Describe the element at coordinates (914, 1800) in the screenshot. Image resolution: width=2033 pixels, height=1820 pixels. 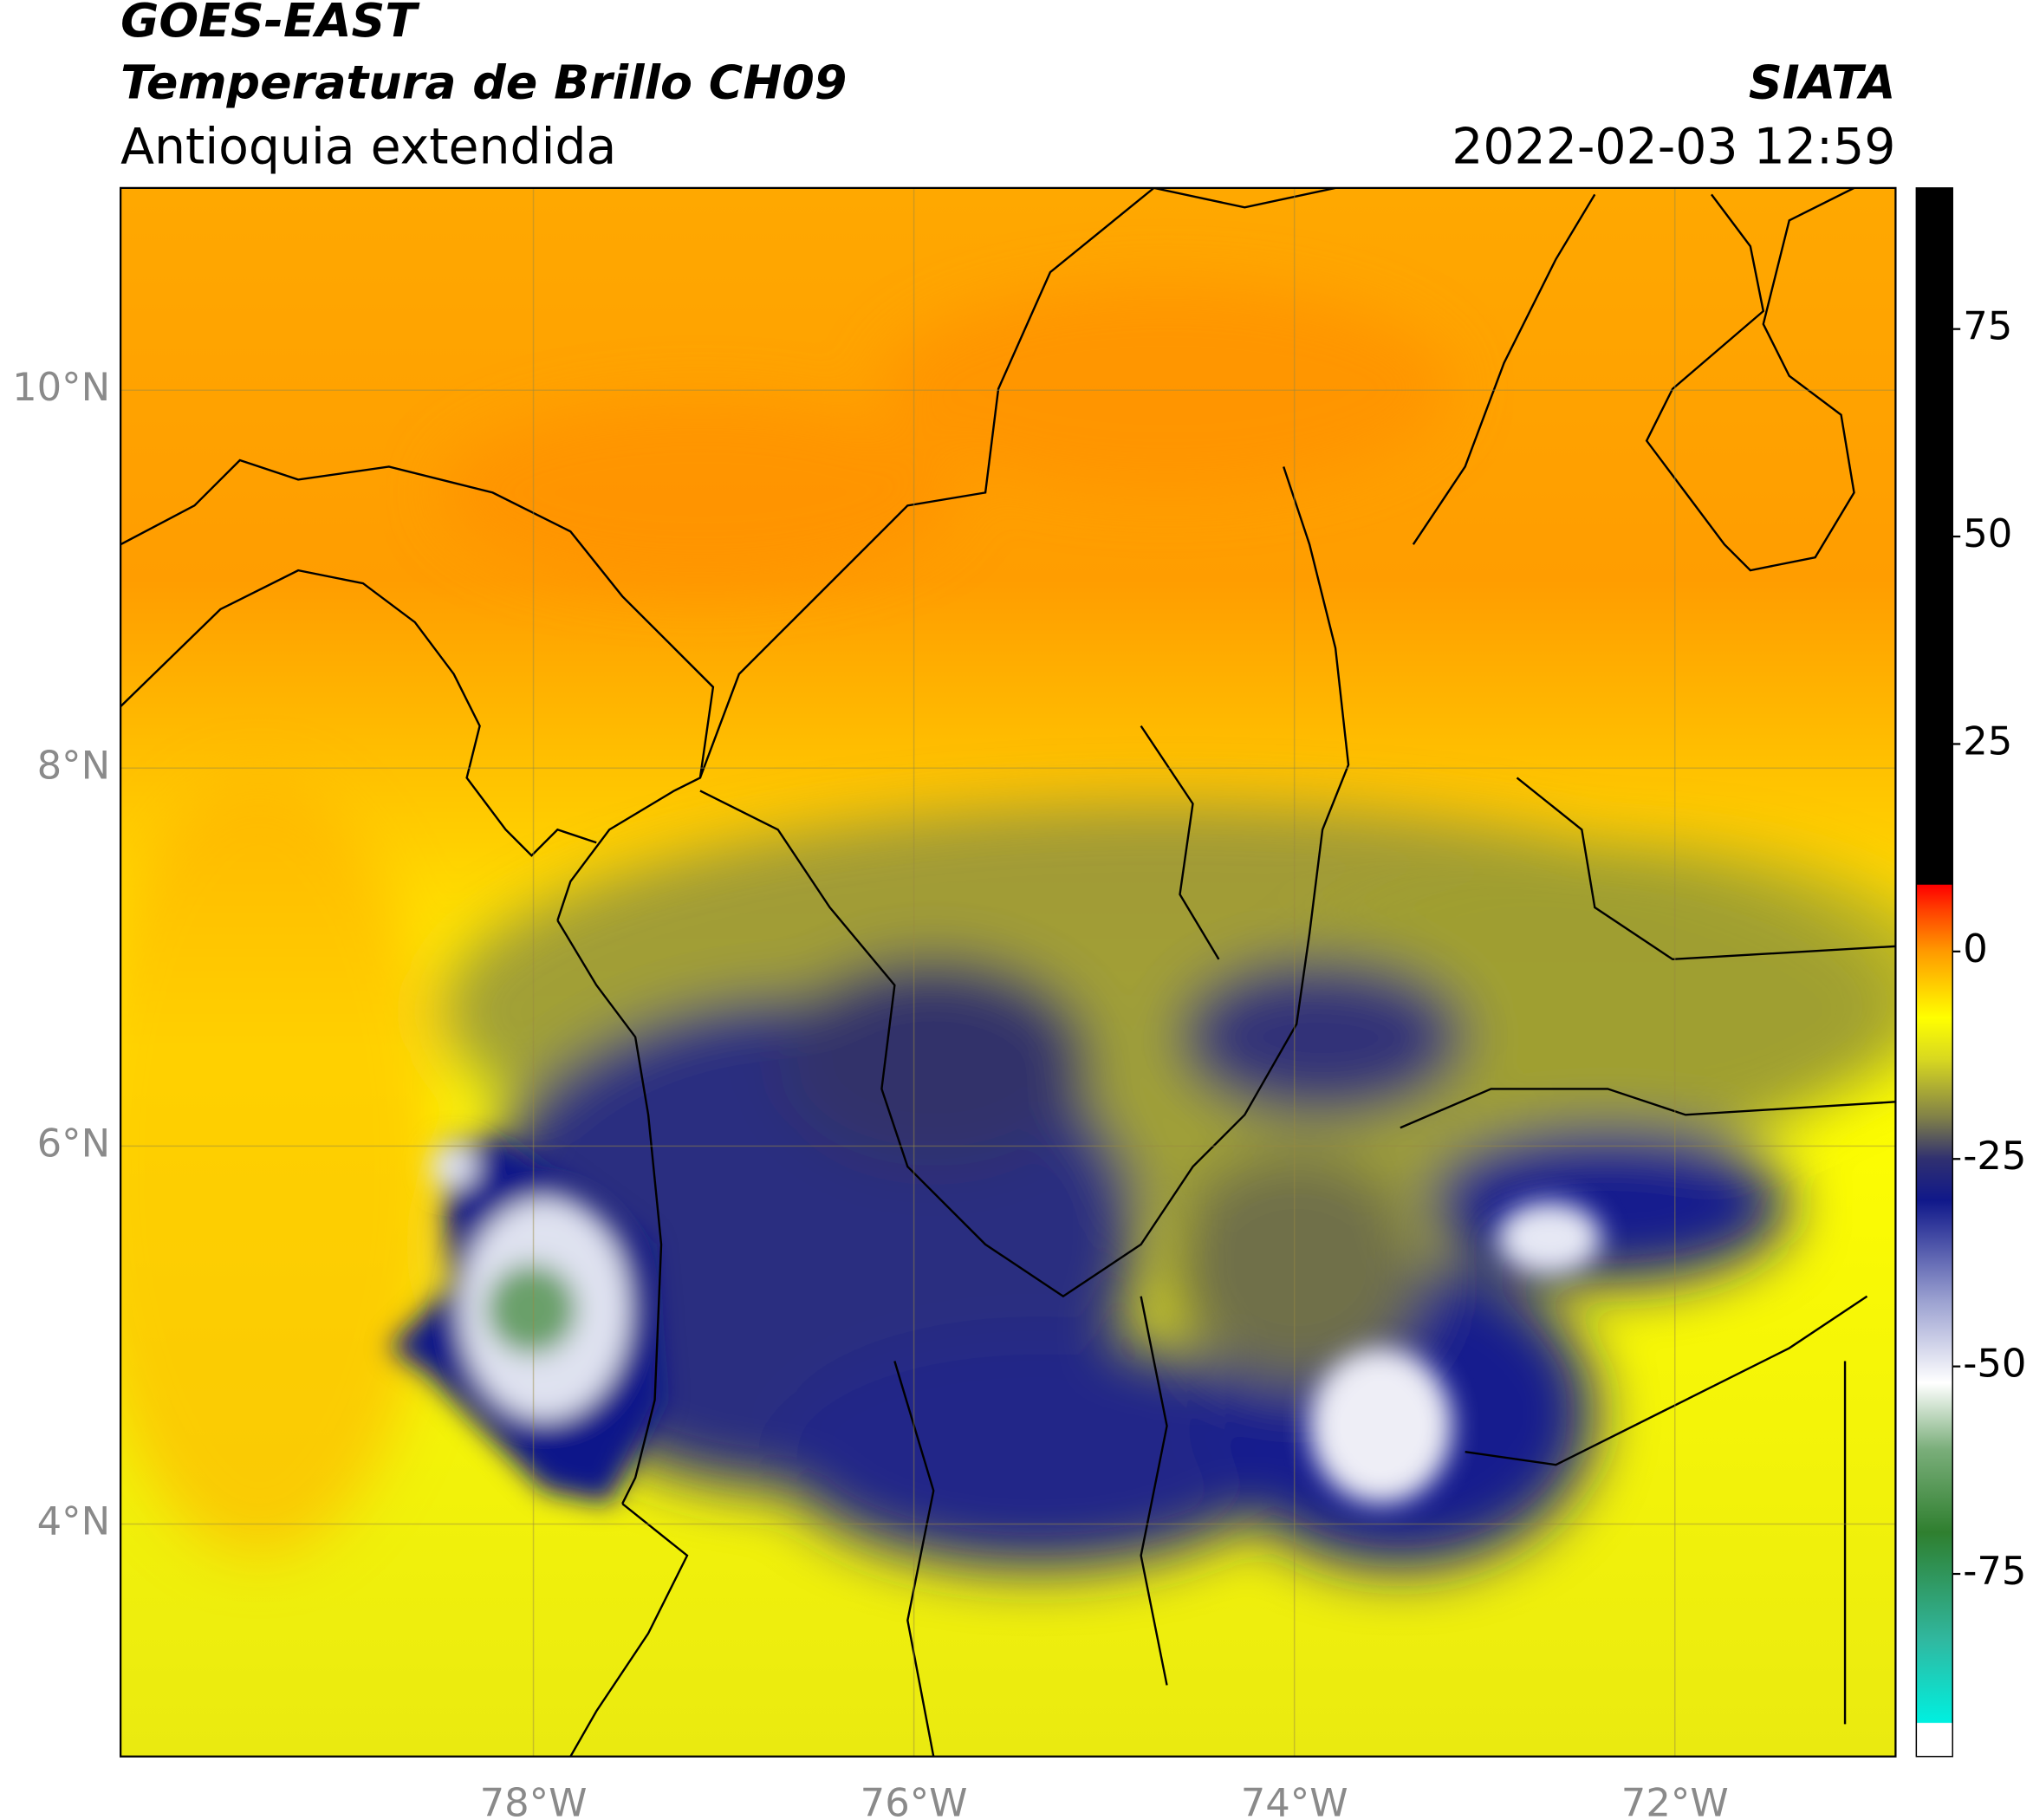
I see `x-tick-label: 76°W` at that location.